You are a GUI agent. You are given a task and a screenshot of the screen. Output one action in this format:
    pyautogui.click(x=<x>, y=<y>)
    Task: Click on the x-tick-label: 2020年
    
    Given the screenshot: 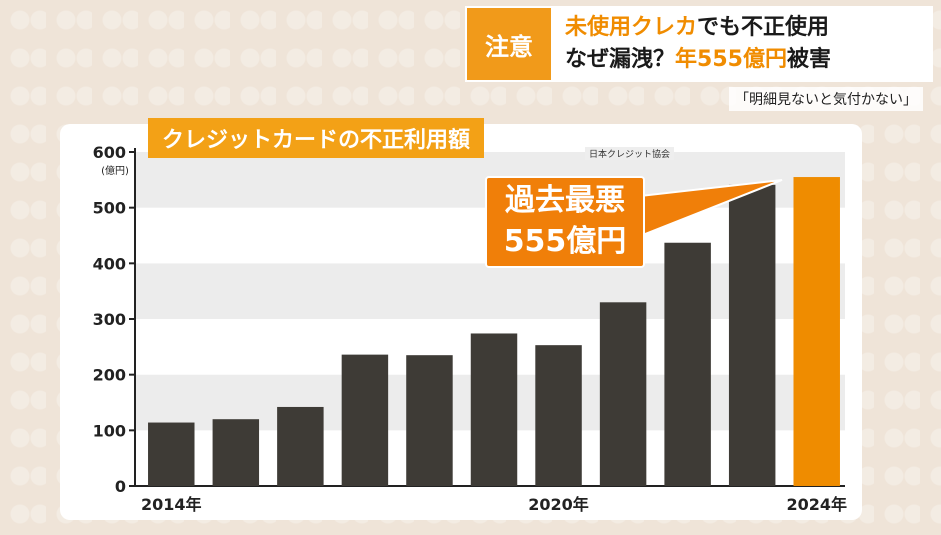 What is the action you would take?
    pyautogui.click(x=558, y=504)
    